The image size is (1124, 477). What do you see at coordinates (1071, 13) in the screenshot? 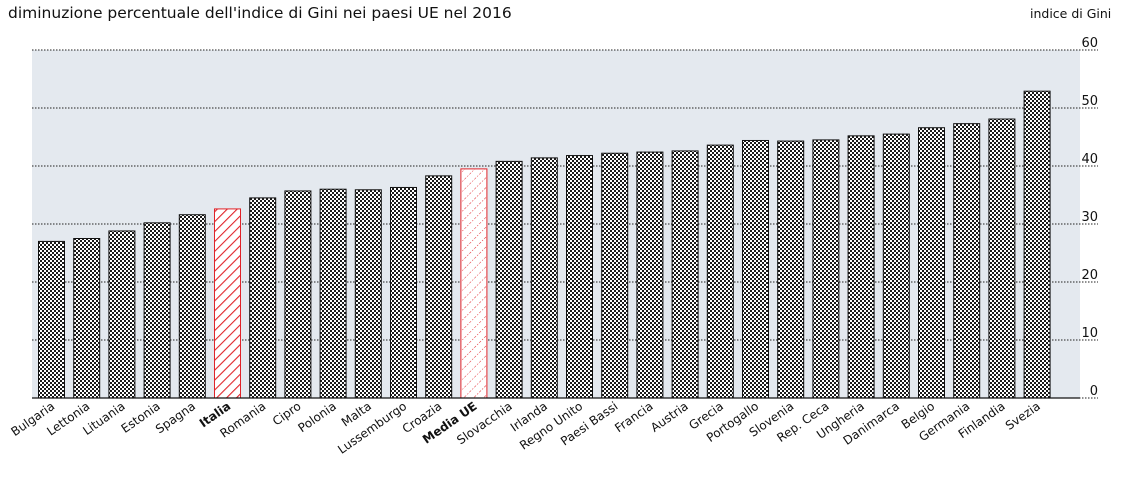
I see `y-axis-unit-label: indice di Gini` at bounding box center [1071, 13].